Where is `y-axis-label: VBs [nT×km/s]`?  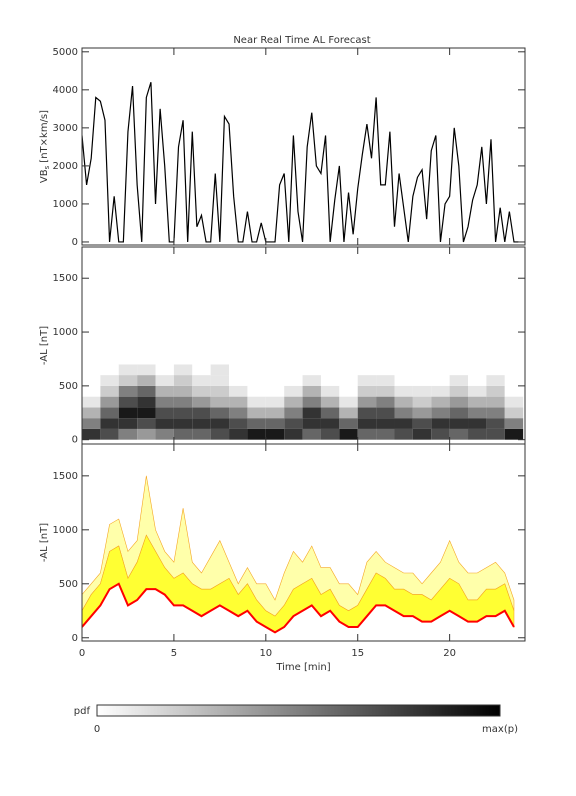 y-axis-label: VBs [nT×km/s] is located at coordinates (45, 146).